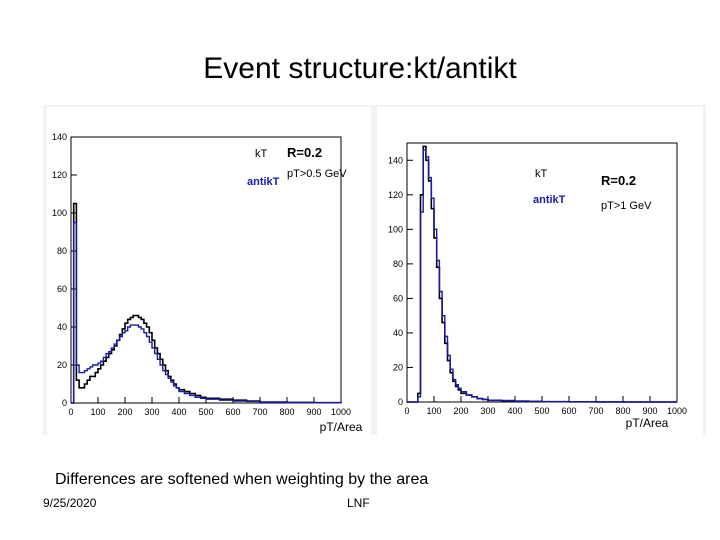  Describe the element at coordinates (626, 206) in the screenshot. I see `legend-pt-cut: pT>1 GeV` at that location.